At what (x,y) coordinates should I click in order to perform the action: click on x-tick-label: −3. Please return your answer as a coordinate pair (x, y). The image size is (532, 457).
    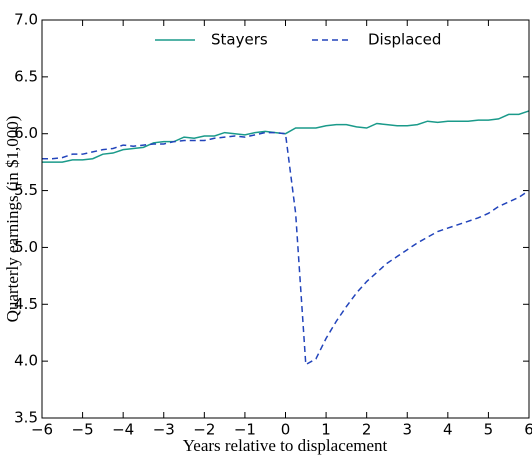
    Looking at the image, I should click on (164, 430).